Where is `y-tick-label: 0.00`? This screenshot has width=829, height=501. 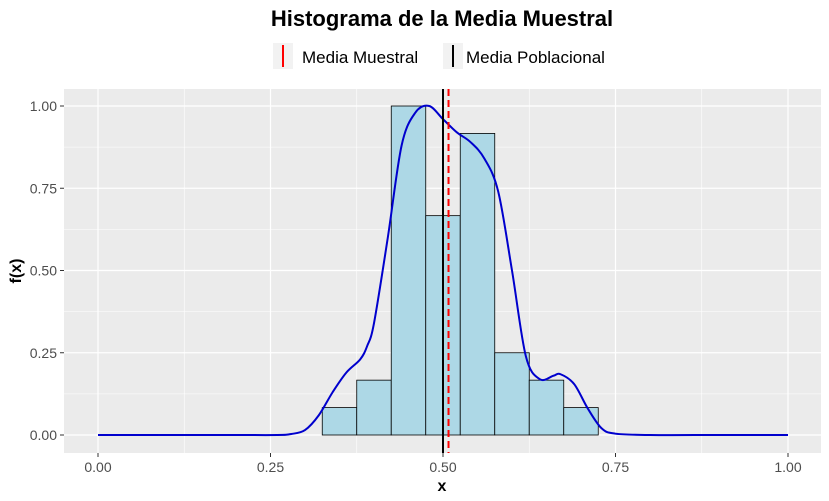 y-tick-label: 0.00 is located at coordinates (43, 435).